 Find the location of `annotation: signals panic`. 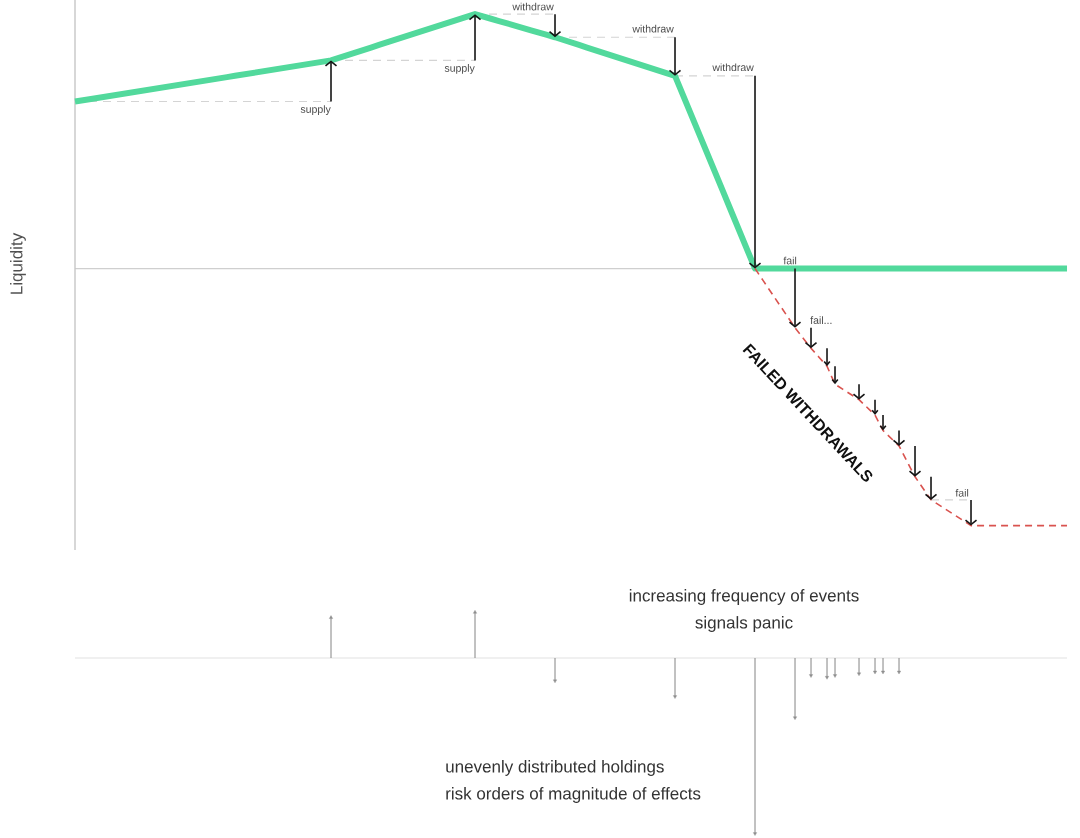

annotation: signals panic is located at coordinates (744, 624).